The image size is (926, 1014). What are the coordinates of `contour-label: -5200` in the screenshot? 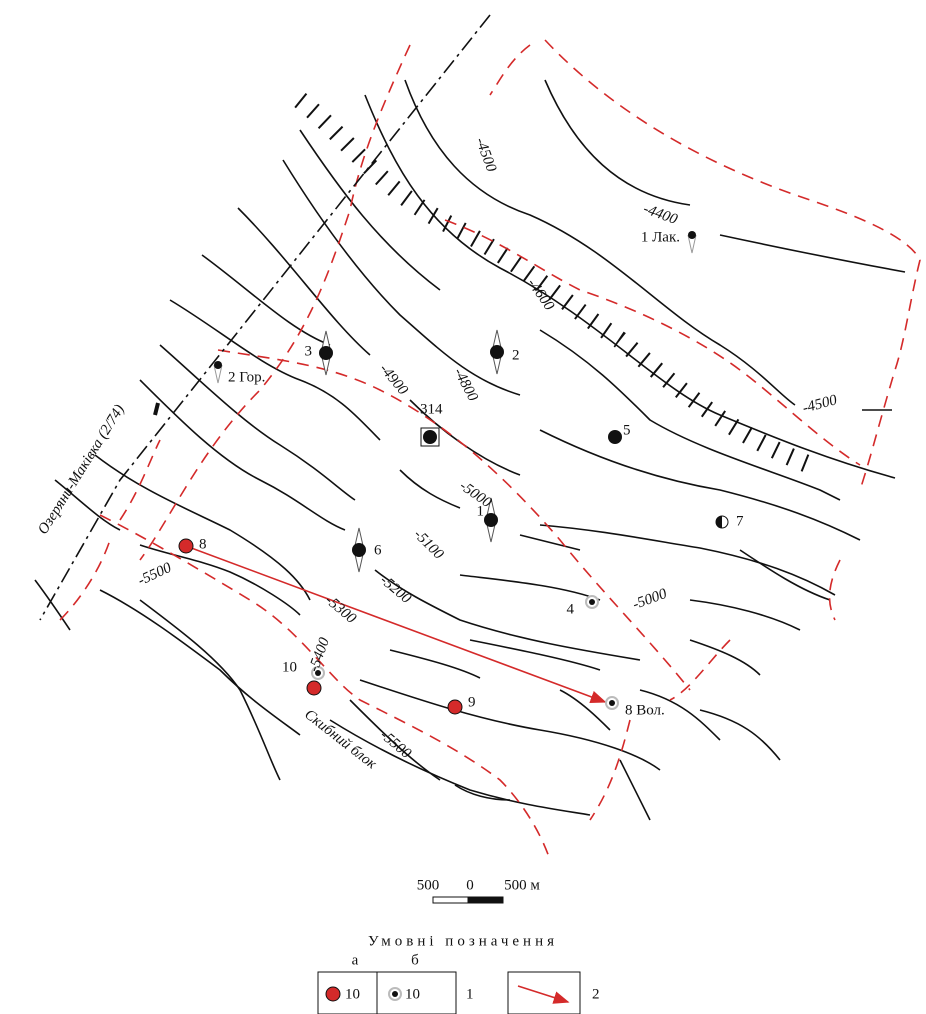 It's located at (395, 589).